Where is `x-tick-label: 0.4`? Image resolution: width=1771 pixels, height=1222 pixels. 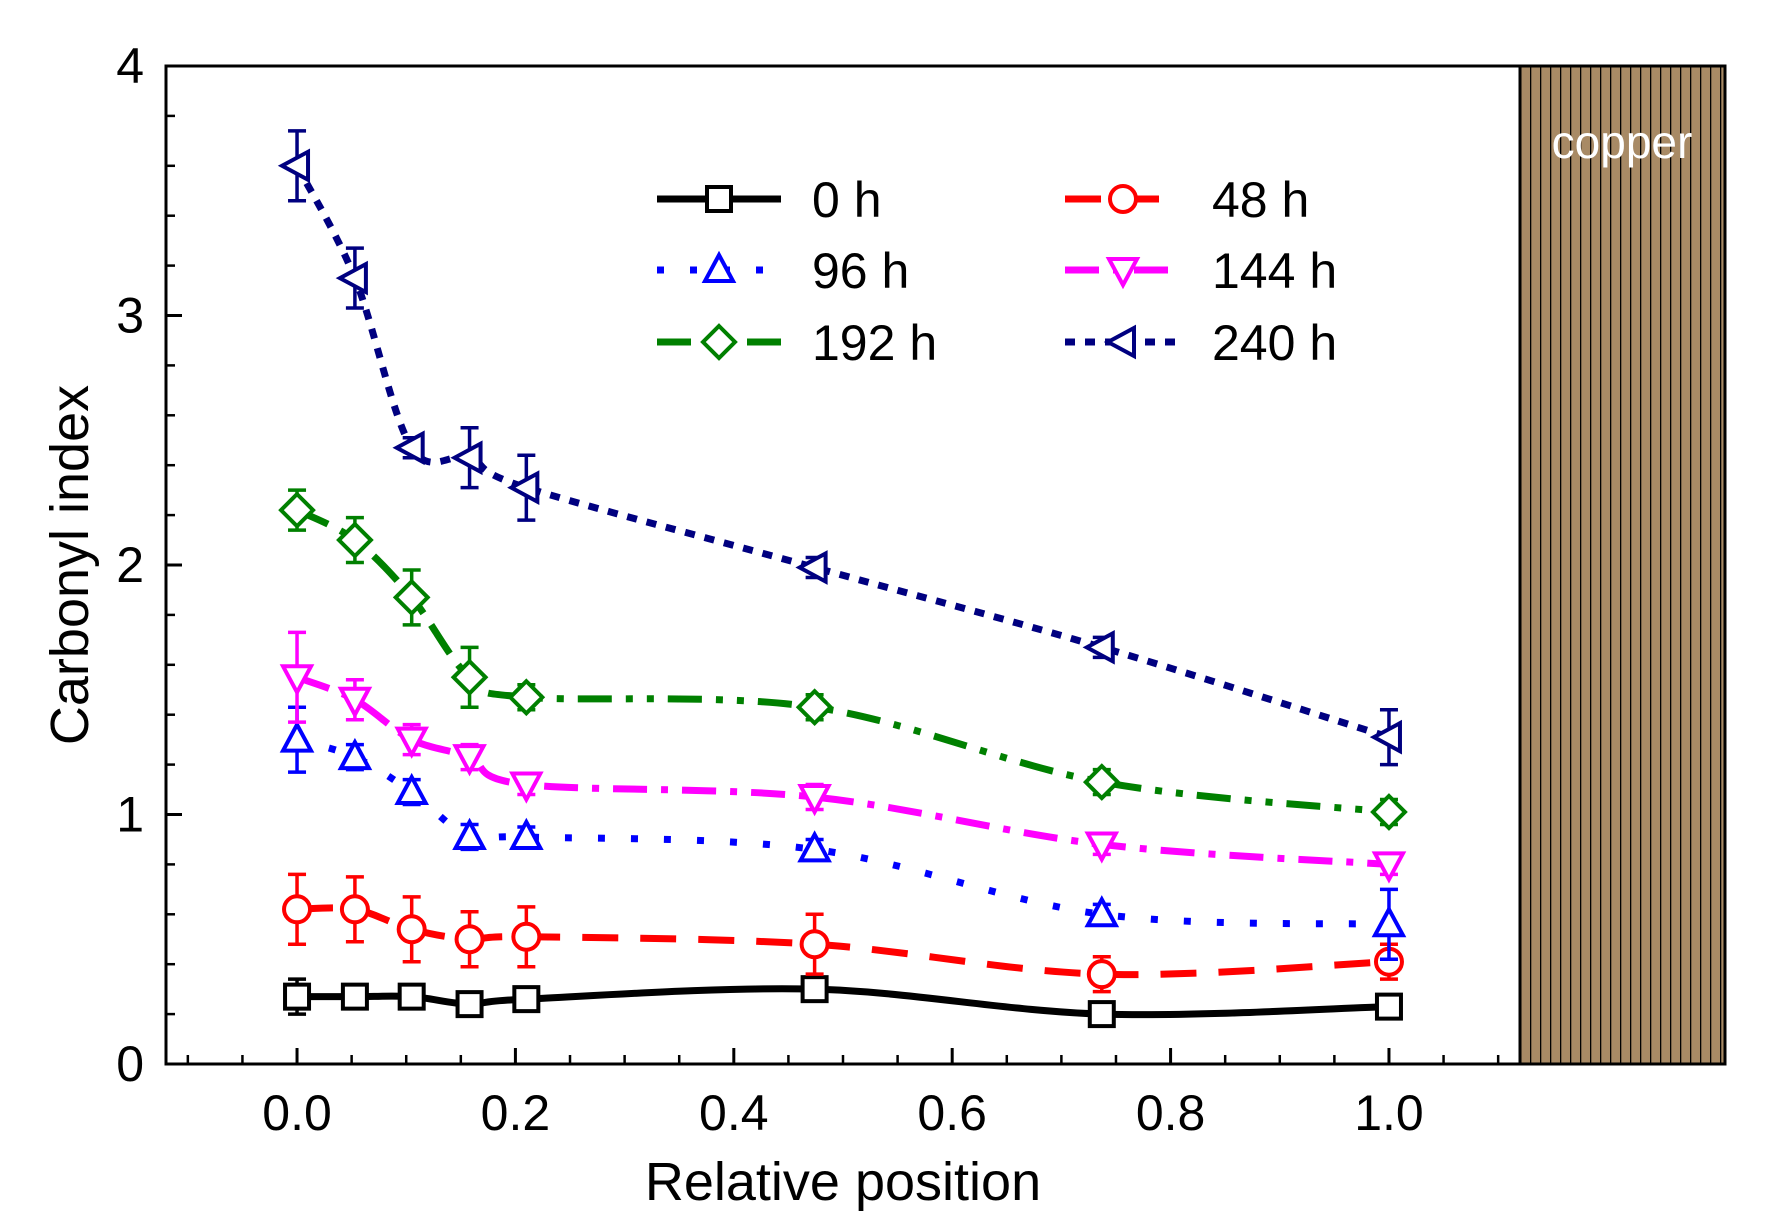 x-tick-label: 0.4 is located at coordinates (734, 1113).